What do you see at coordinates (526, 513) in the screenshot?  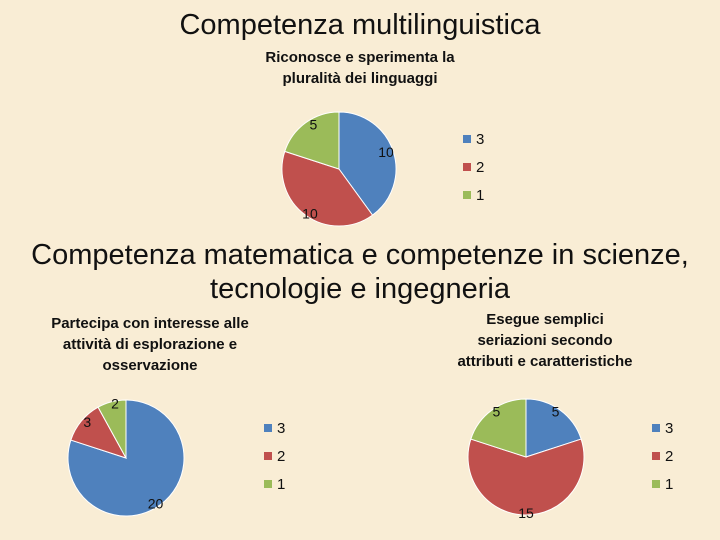 I see `chart-3-data-label-2: 15` at bounding box center [526, 513].